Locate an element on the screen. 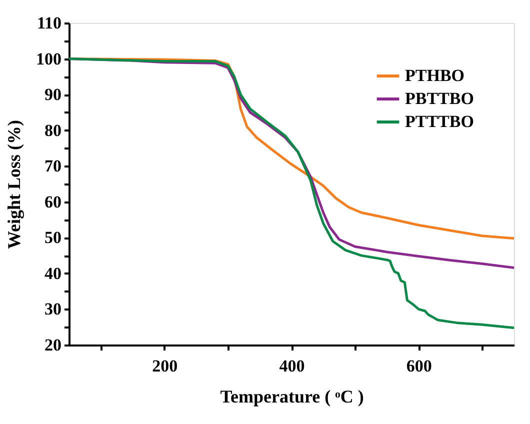  legend-label: PTTTBO is located at coordinates (439, 121).